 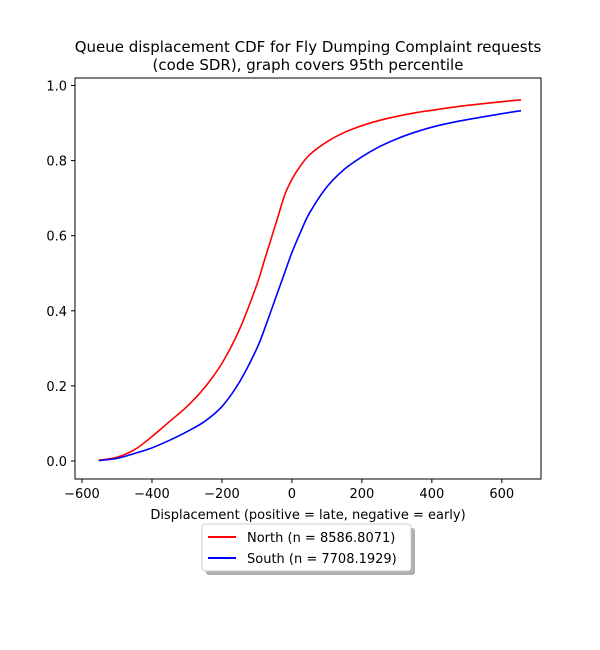 I want to click on y-tick-label: 0.4, so click(x=56, y=312).